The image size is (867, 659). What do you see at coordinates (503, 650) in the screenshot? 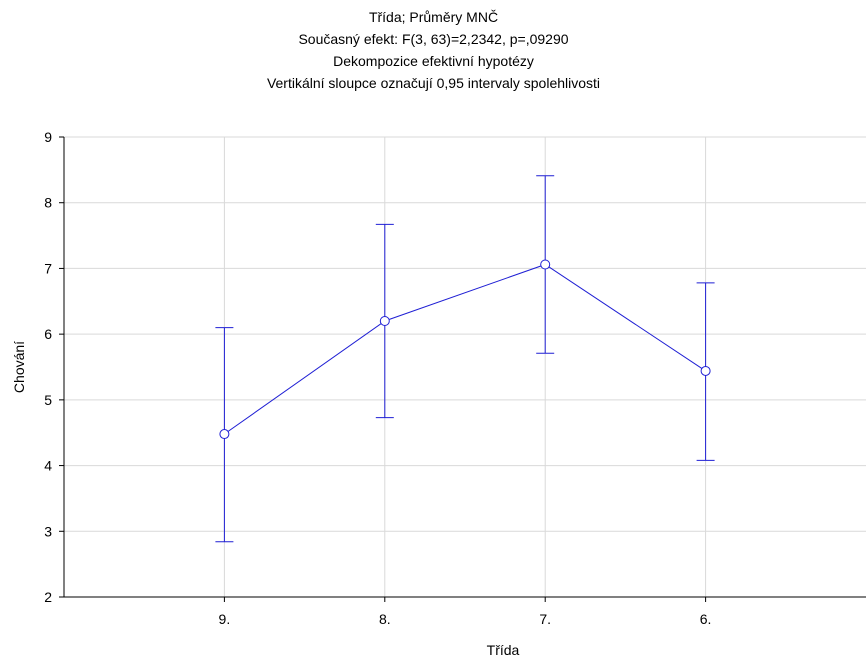
I see `x-axis-title: Třída` at bounding box center [503, 650].